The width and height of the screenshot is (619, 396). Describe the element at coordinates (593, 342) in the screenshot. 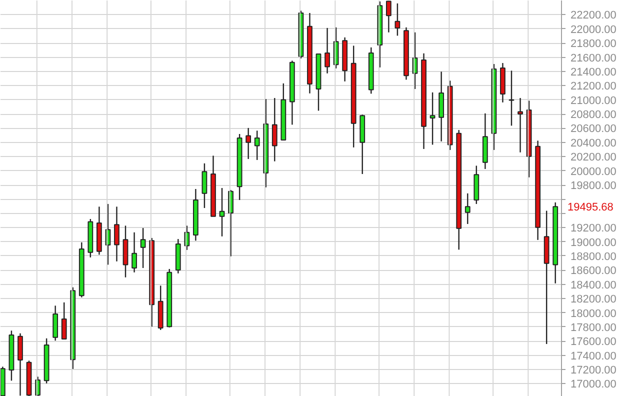

I see `y-tick-label: 17600.00` at that location.